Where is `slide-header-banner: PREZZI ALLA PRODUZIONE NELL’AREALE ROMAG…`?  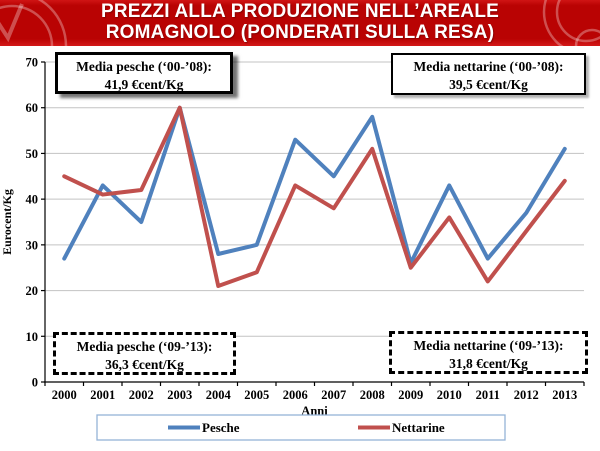 slide-header-banner: PREZZI ALLA PRODUZIONE NELL’AREALE ROMAG… is located at coordinates (300, 23).